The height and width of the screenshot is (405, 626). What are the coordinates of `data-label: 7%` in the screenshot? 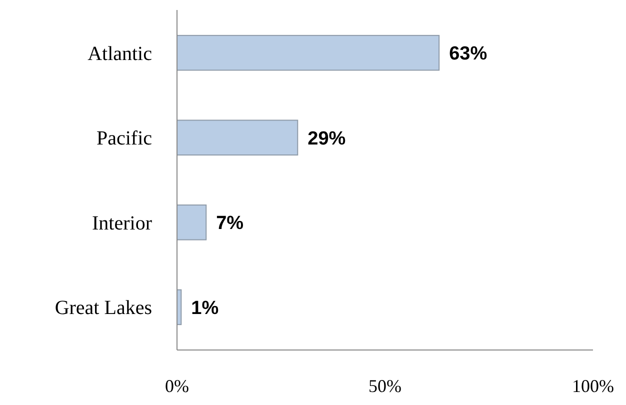 It's located at (230, 223).